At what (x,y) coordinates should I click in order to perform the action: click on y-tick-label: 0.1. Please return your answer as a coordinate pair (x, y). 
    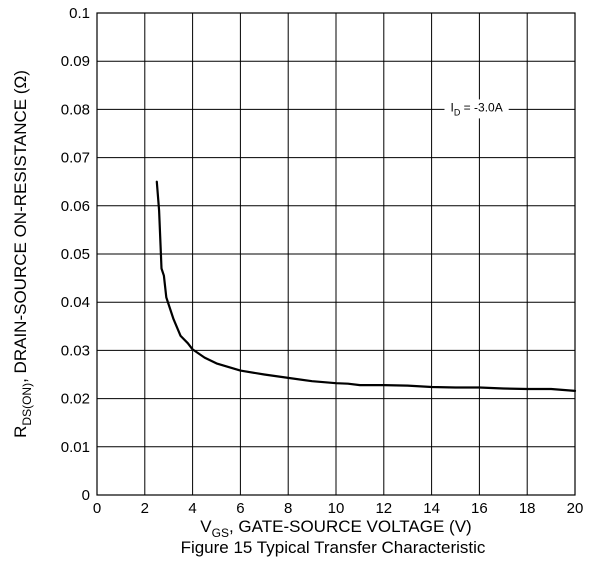
    Looking at the image, I should click on (79, 13).